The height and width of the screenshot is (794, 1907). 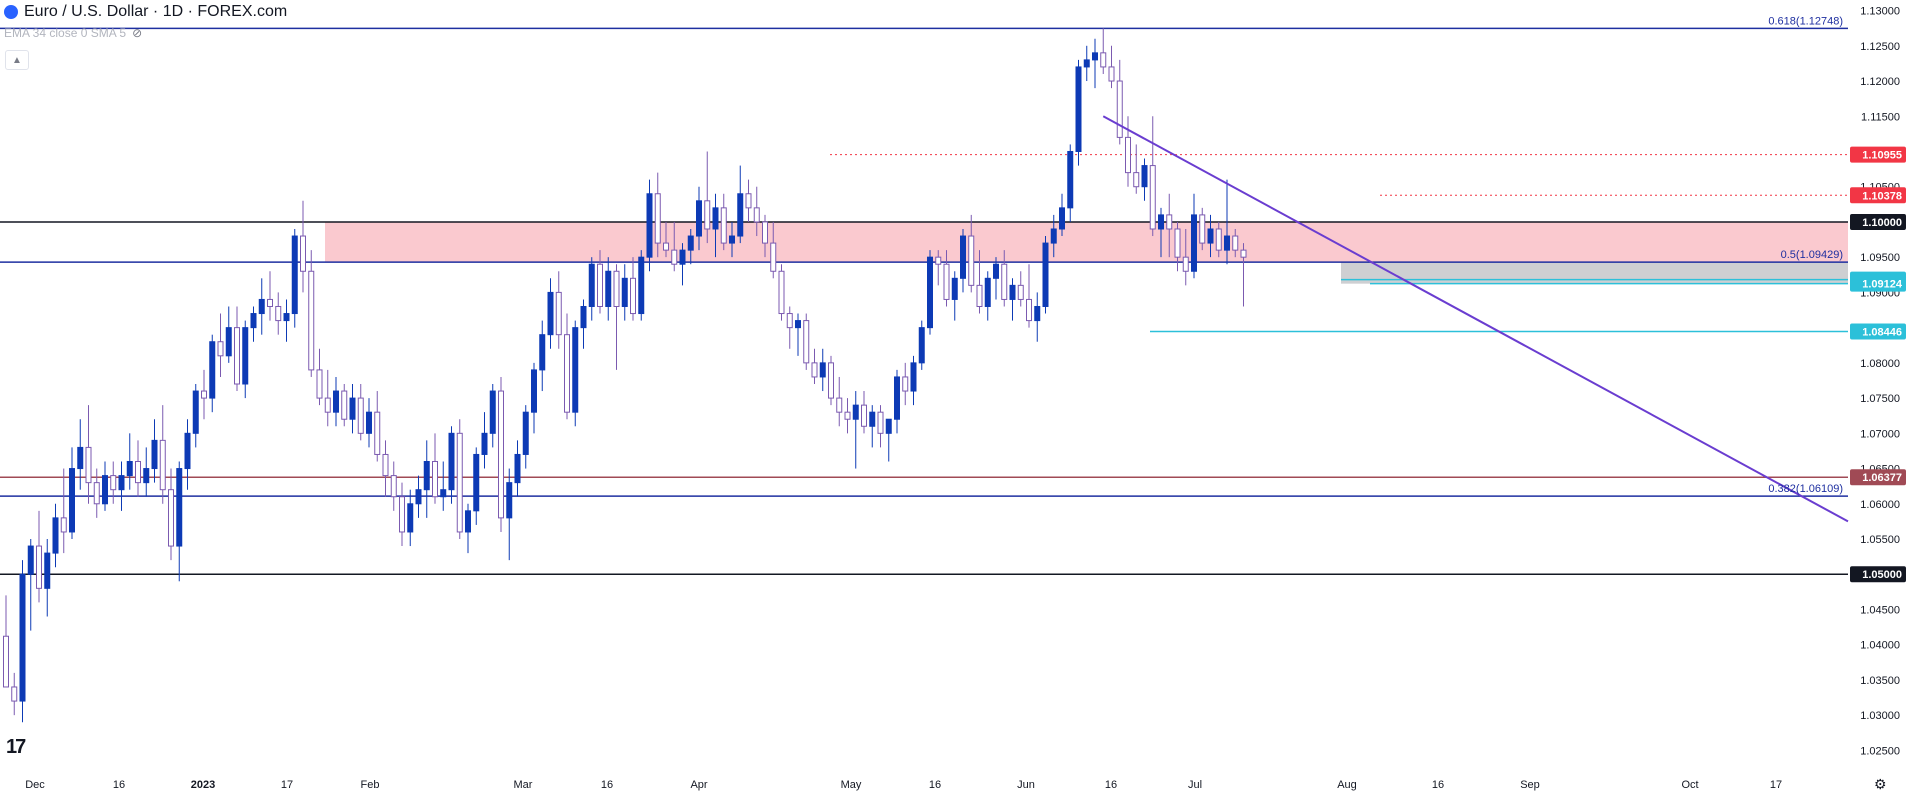 I want to click on price-axis-area, so click(x=1877, y=384).